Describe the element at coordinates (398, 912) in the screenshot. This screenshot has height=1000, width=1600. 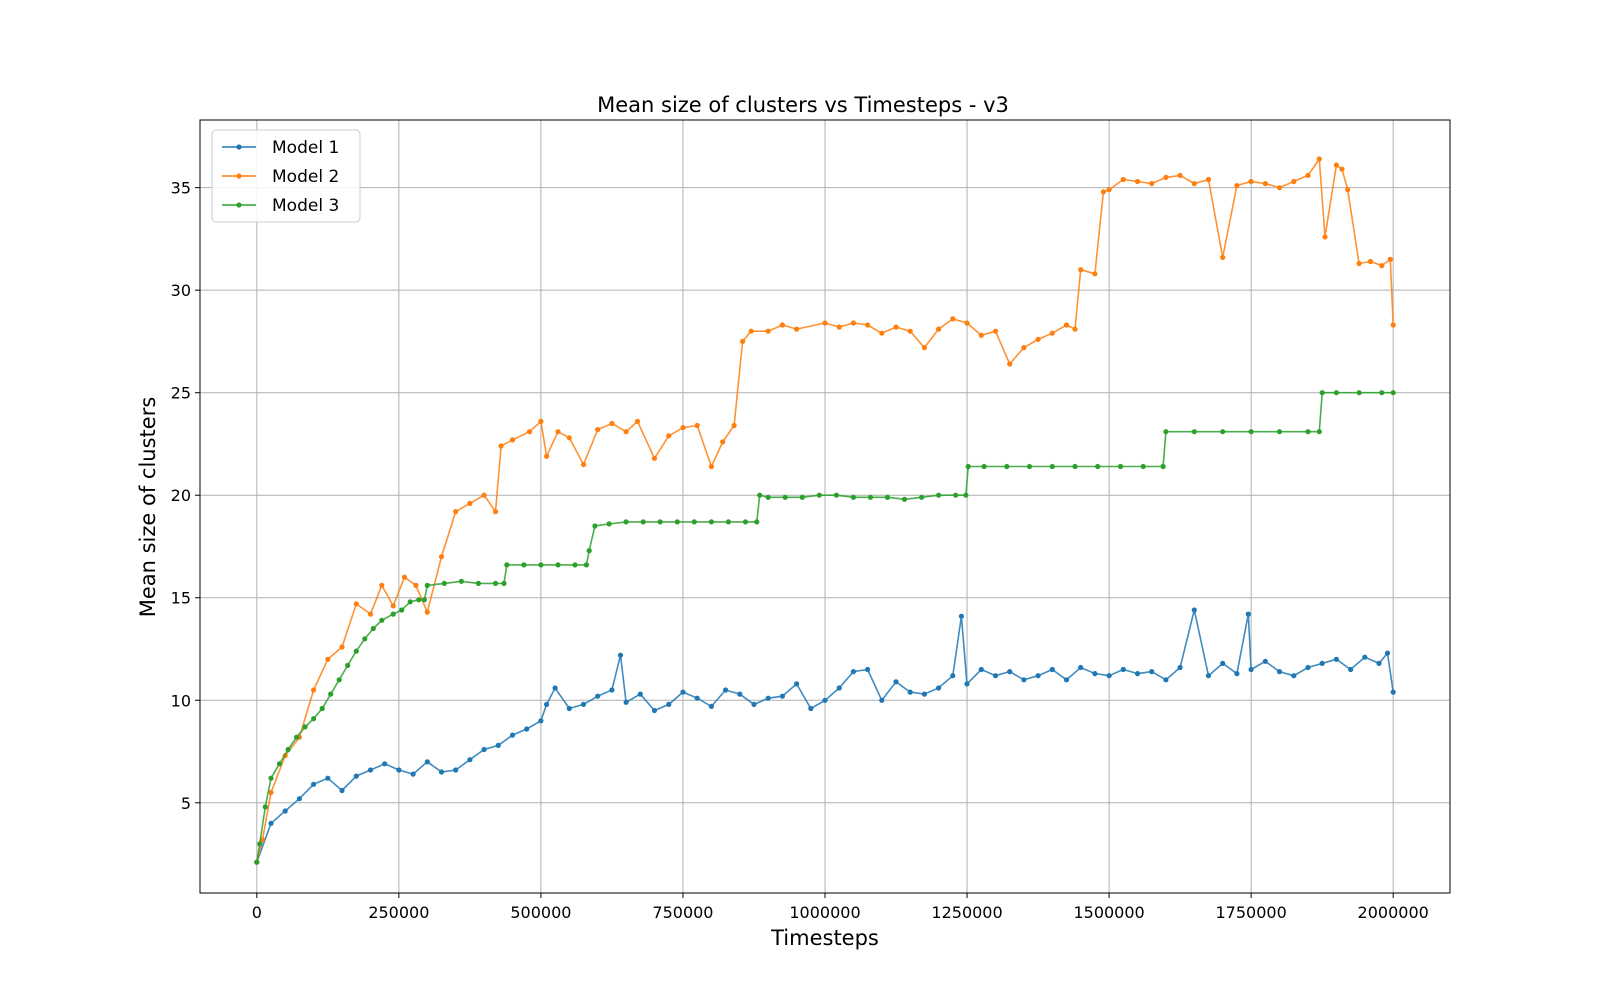
I see `x-tick-label: 250000` at that location.